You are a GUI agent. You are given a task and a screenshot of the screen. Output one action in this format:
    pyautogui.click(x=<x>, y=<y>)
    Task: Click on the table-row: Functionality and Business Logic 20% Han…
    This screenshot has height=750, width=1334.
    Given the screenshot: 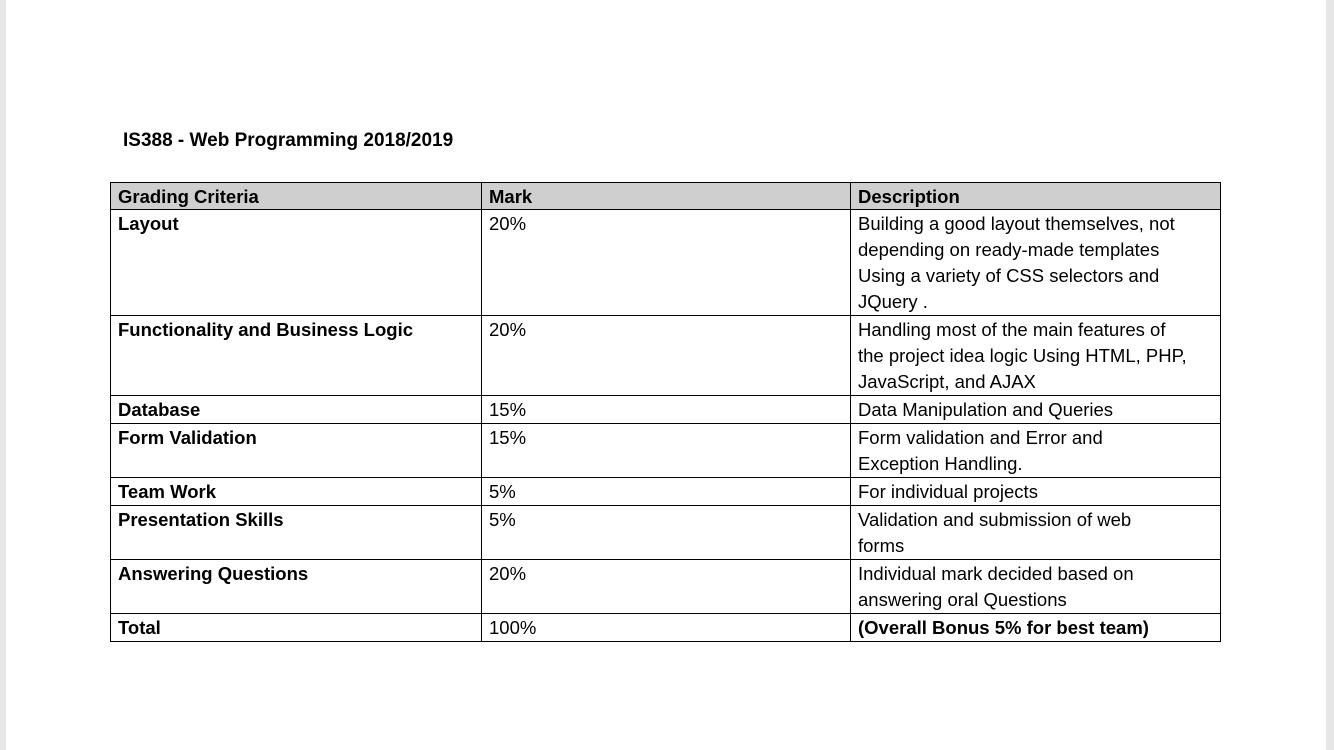 What is the action you would take?
    pyautogui.click(x=665, y=355)
    